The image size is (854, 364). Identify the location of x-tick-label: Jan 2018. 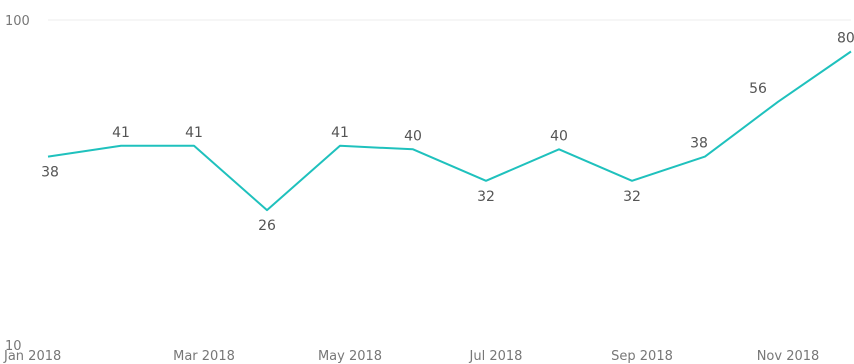
(32, 356).